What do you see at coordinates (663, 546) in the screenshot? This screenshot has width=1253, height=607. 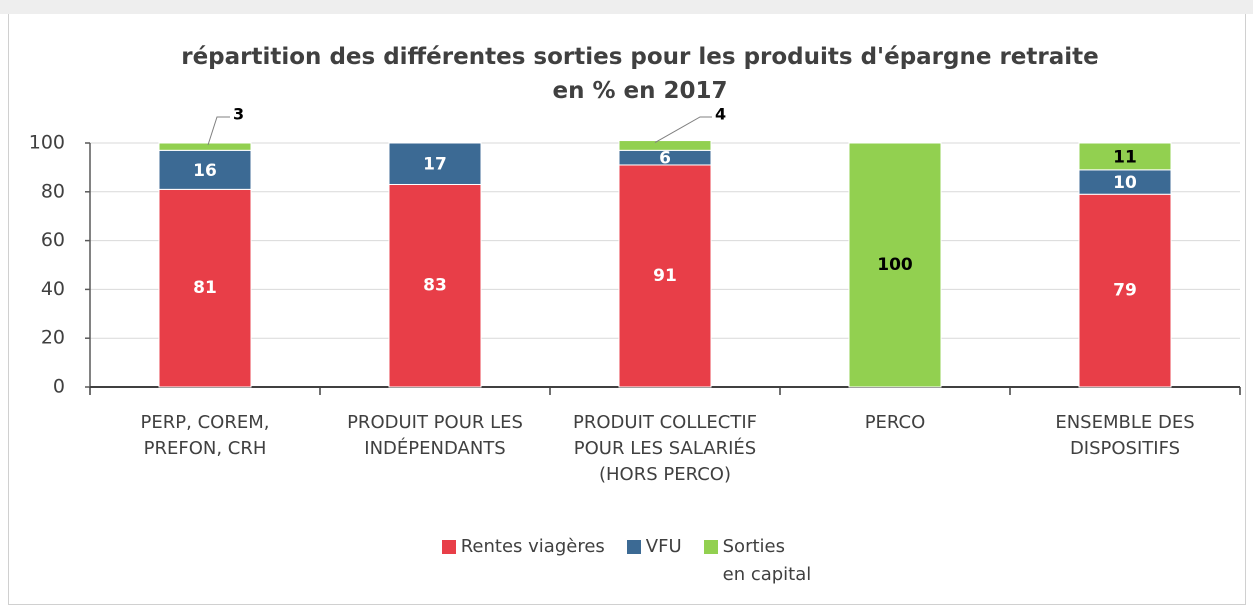 I see `legend-label: VFU` at bounding box center [663, 546].